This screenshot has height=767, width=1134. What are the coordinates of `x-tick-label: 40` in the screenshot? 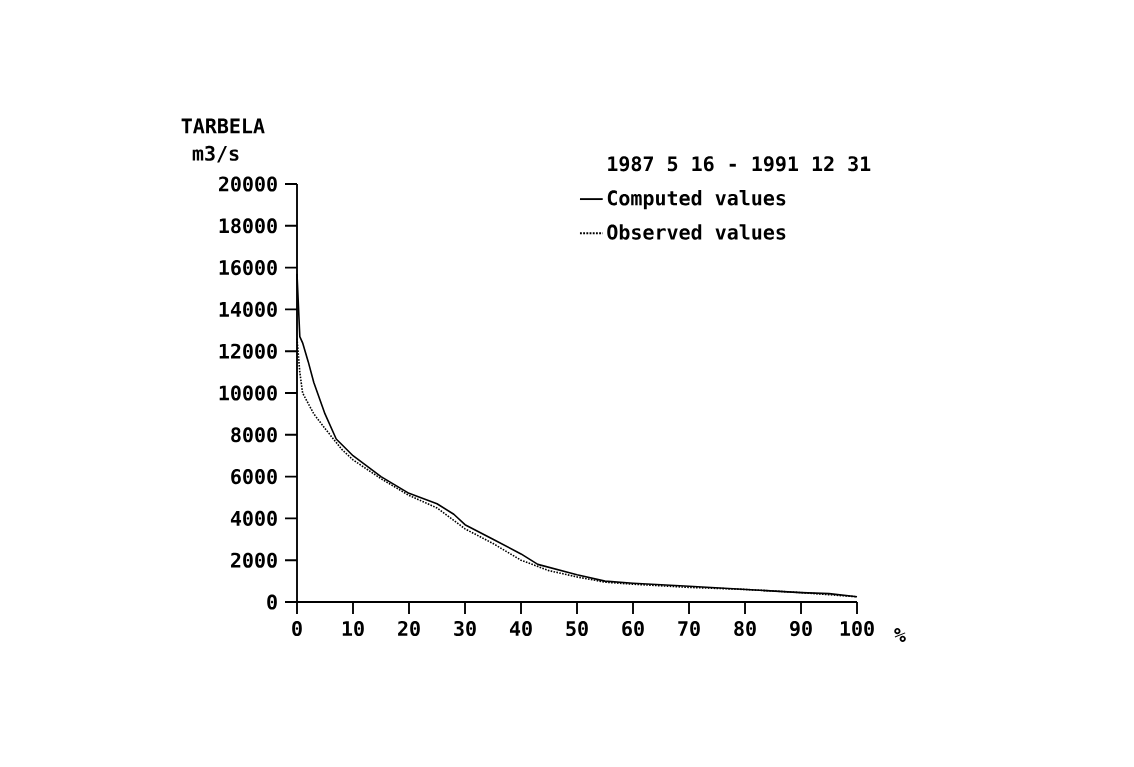 It's located at (520, 628).